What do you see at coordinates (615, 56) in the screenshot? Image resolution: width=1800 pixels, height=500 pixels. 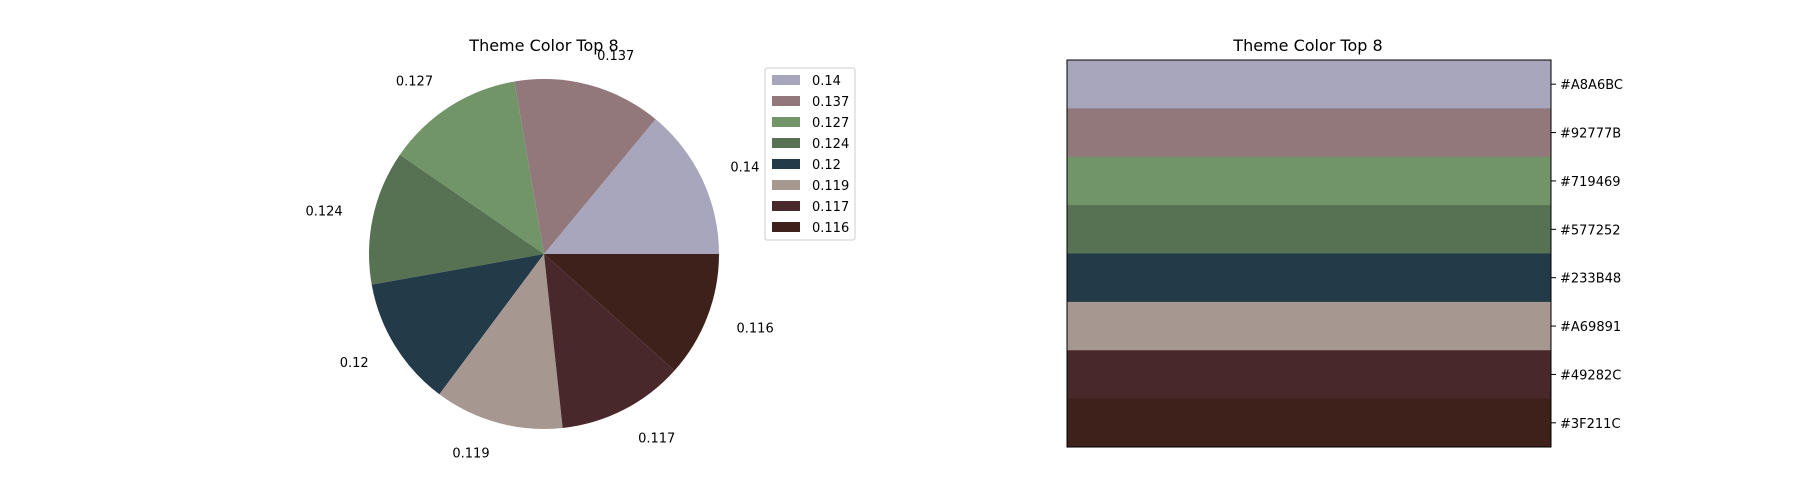 I see `pie-slice-label: 0.137` at bounding box center [615, 56].